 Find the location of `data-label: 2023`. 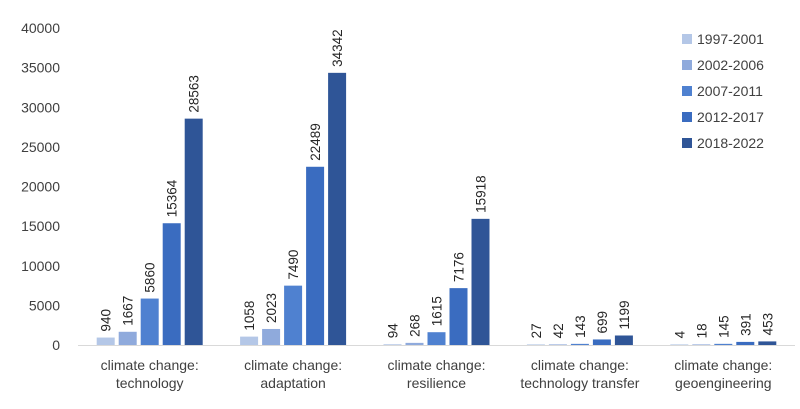

data-label: 2023 is located at coordinates (271, 308).